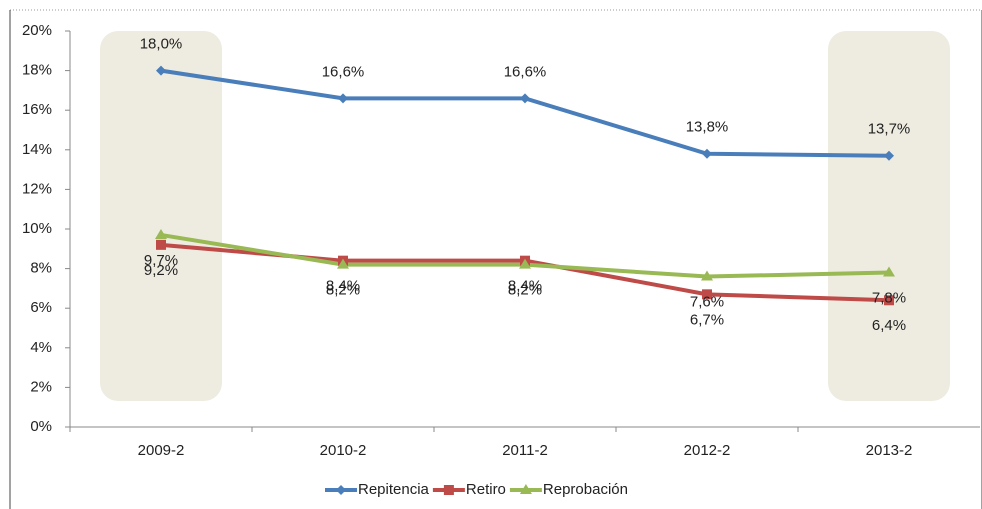  Describe the element at coordinates (889, 450) in the screenshot. I see `x-tick-label: 2013-2` at that location.